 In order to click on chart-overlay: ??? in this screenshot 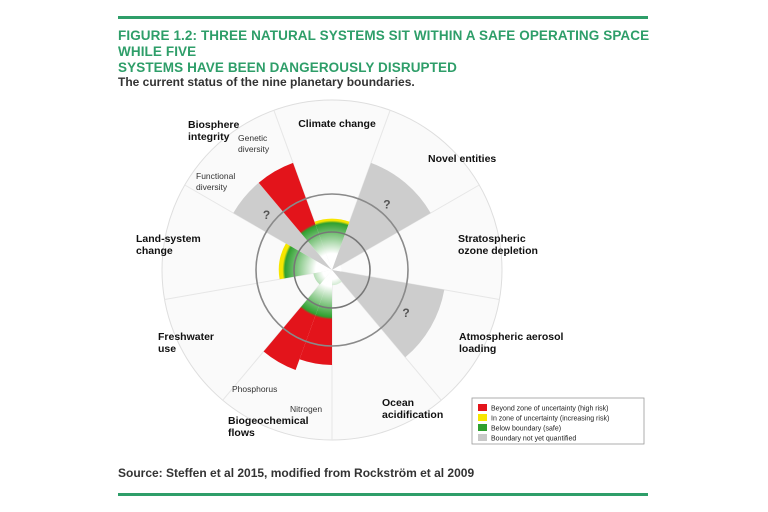, I will do `click(332, 270)`.